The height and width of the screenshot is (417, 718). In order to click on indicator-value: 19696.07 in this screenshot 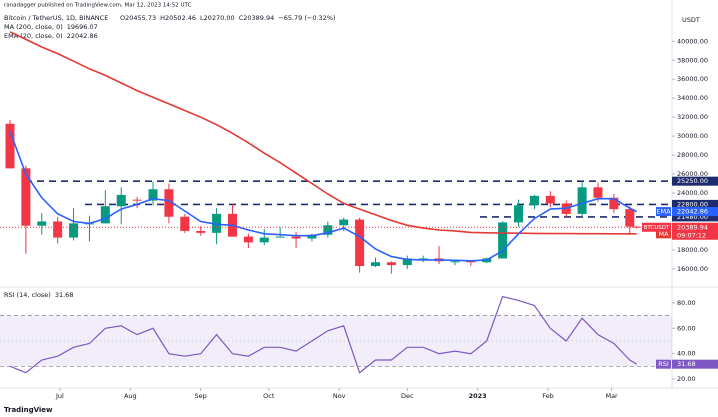, I will do `click(82, 27)`.